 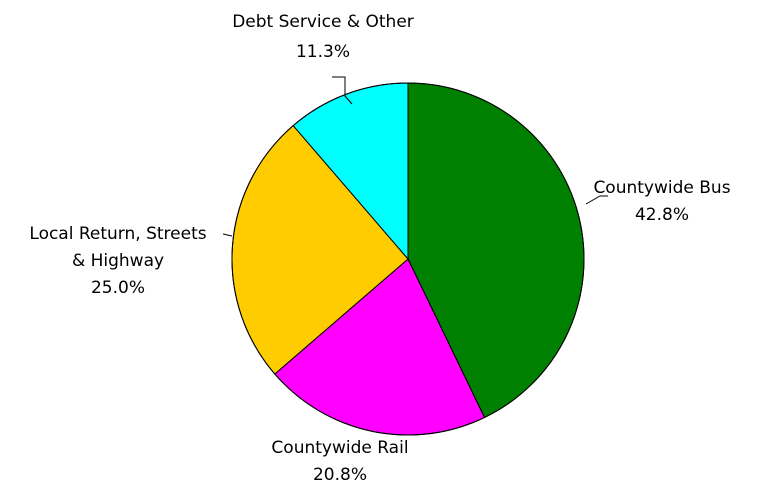 I want to click on leader-line-countywide-bus, so click(x=596, y=200).